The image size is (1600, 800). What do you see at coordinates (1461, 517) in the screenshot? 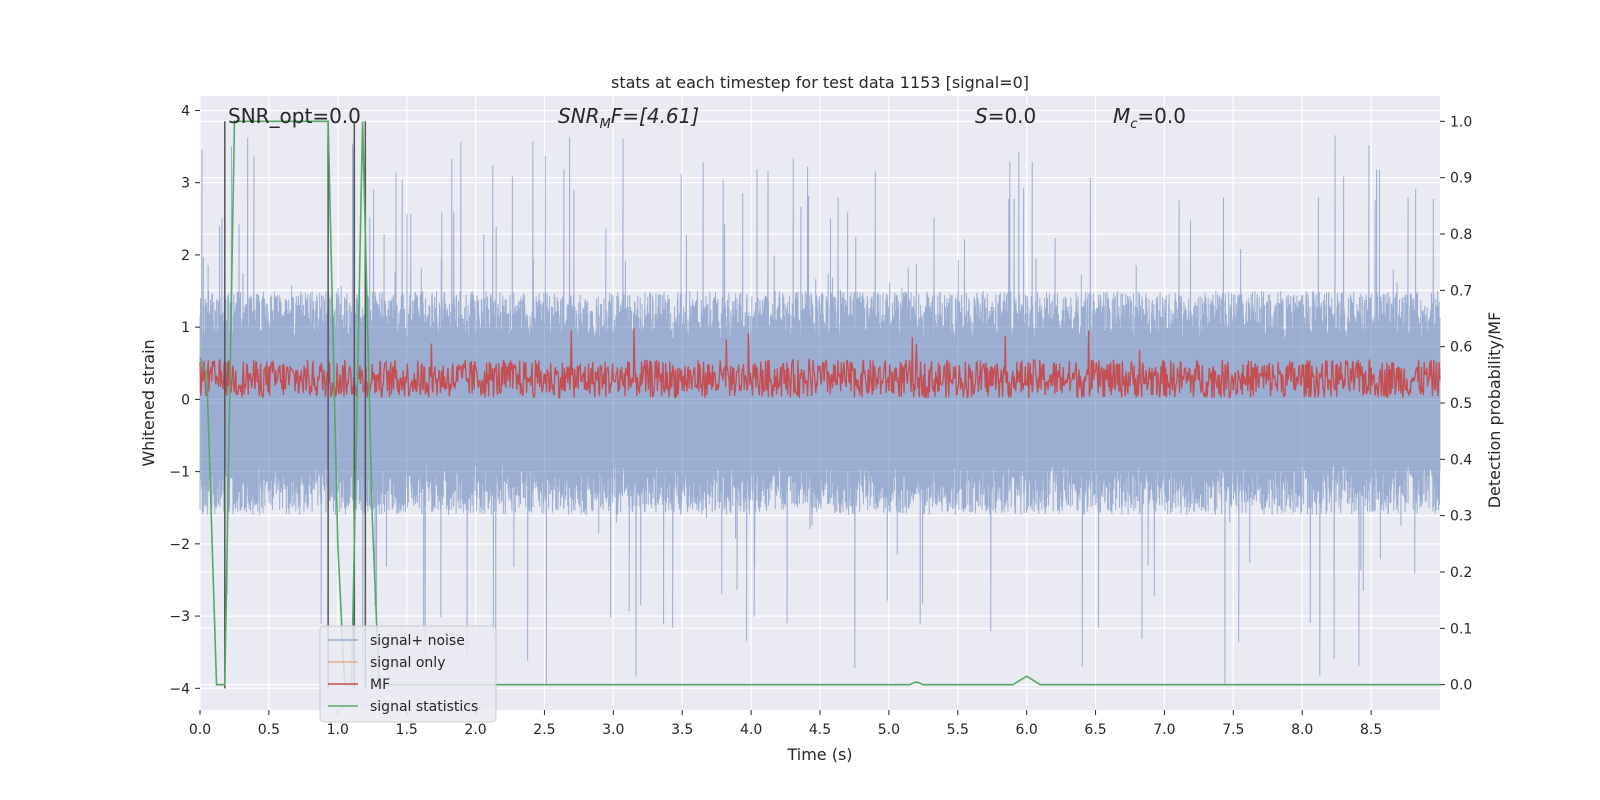
I see `y2-tick-label: 0.3` at bounding box center [1461, 517].